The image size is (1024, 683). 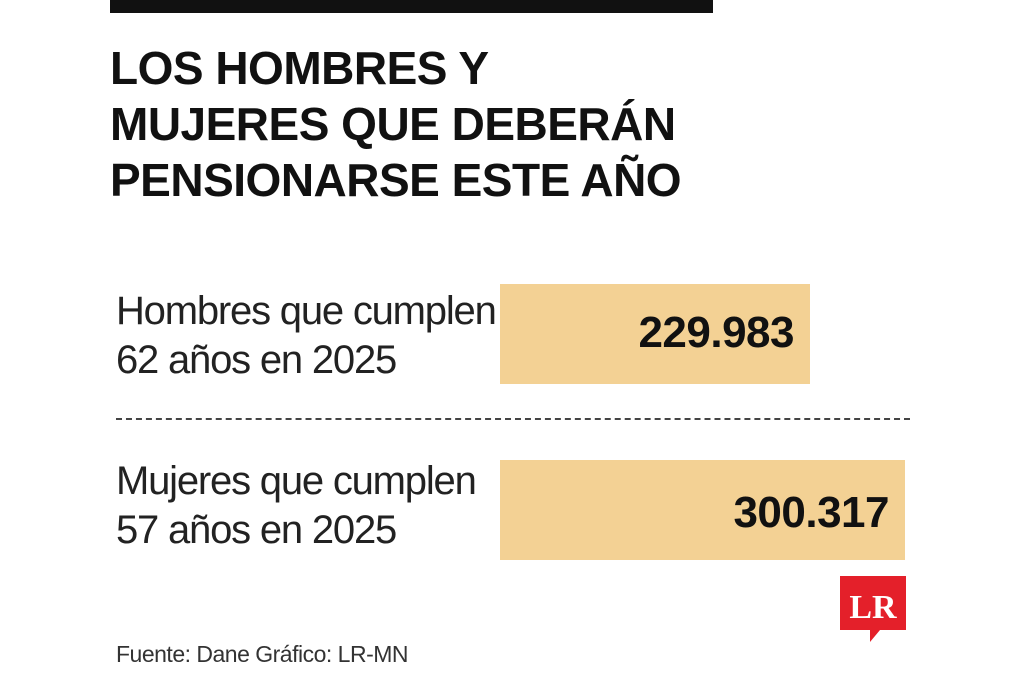 What do you see at coordinates (256, 530) in the screenshot?
I see `category-label-line: 57 años en 2025` at bounding box center [256, 530].